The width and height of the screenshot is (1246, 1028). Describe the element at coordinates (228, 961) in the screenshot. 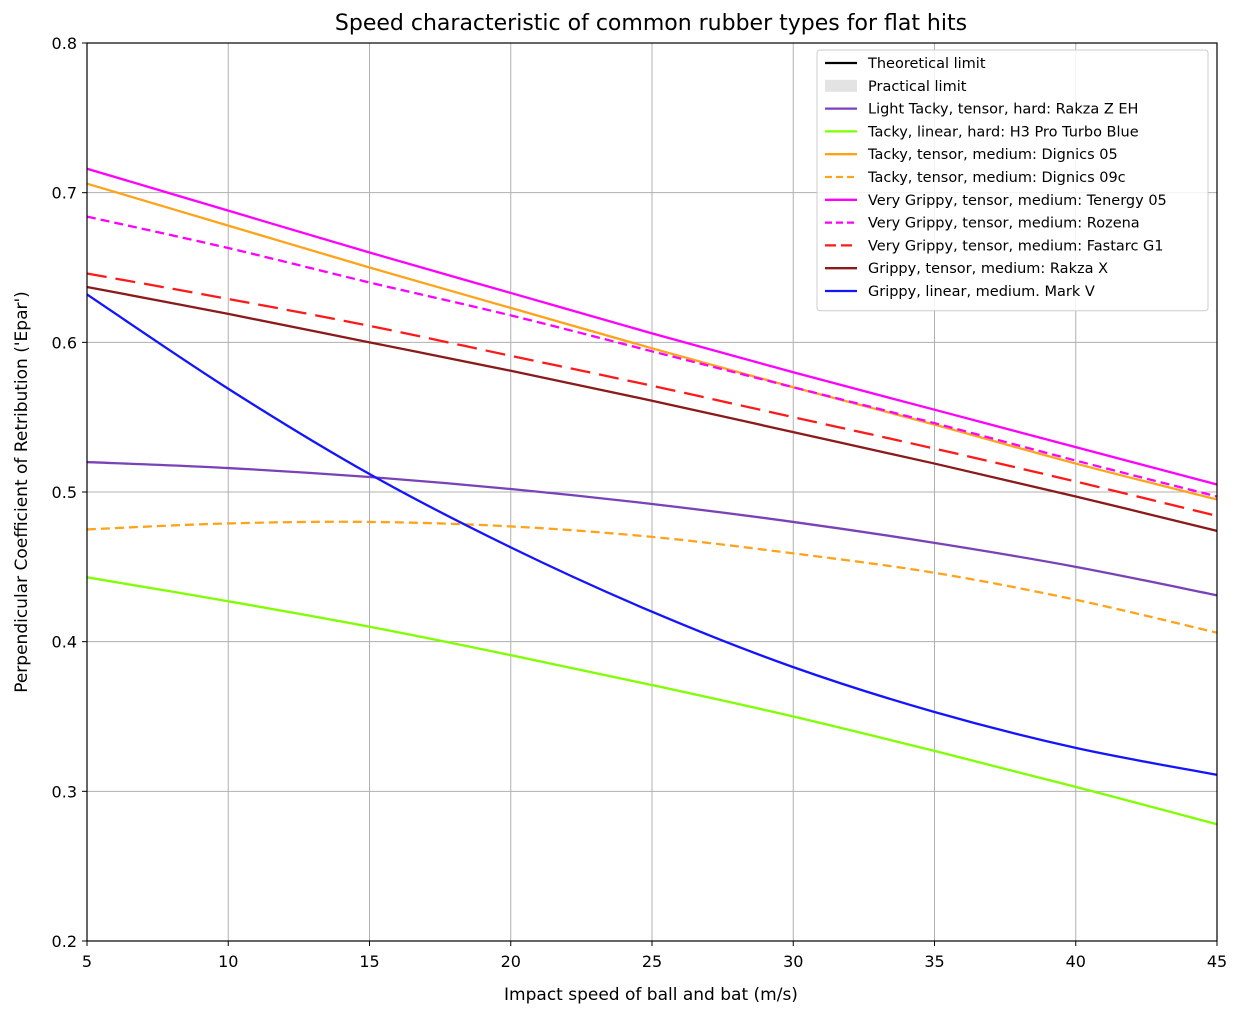

I see `x-tick-label: 10` at that location.